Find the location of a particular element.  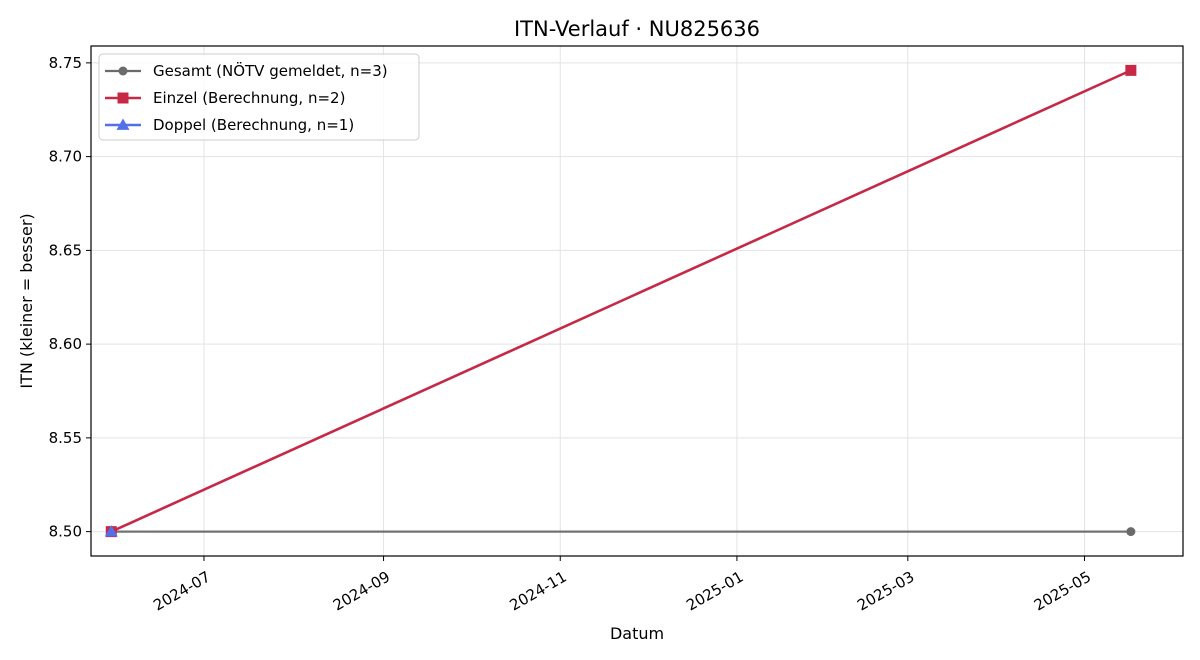

legend-box is located at coordinates (259, 97).